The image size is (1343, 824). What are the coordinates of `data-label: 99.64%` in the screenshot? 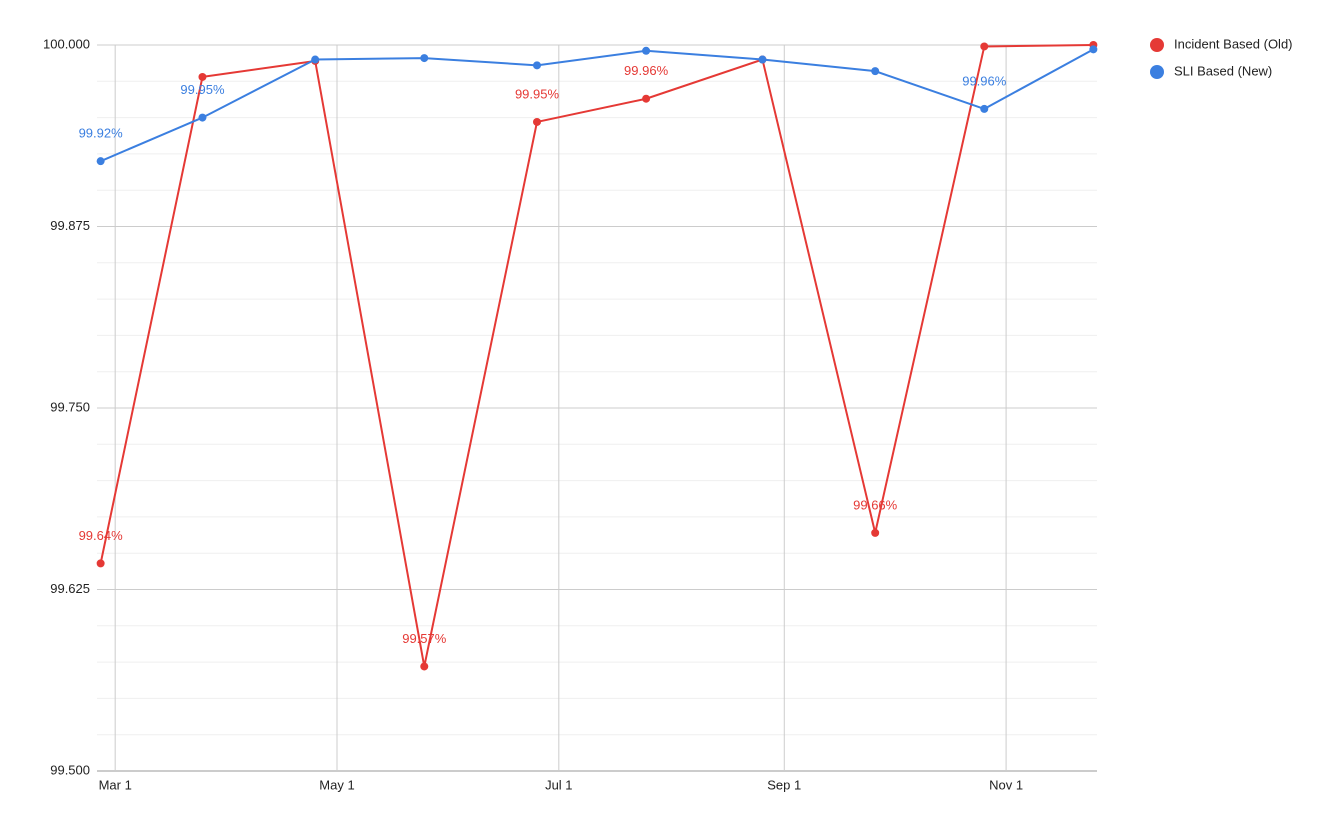 It's located at (101, 535).